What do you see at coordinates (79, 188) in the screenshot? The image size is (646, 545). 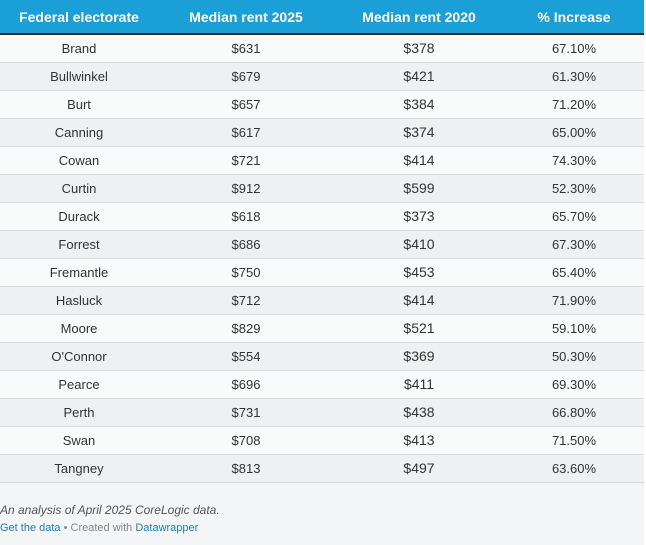 I see `cell-electorate: Curtin` at bounding box center [79, 188].